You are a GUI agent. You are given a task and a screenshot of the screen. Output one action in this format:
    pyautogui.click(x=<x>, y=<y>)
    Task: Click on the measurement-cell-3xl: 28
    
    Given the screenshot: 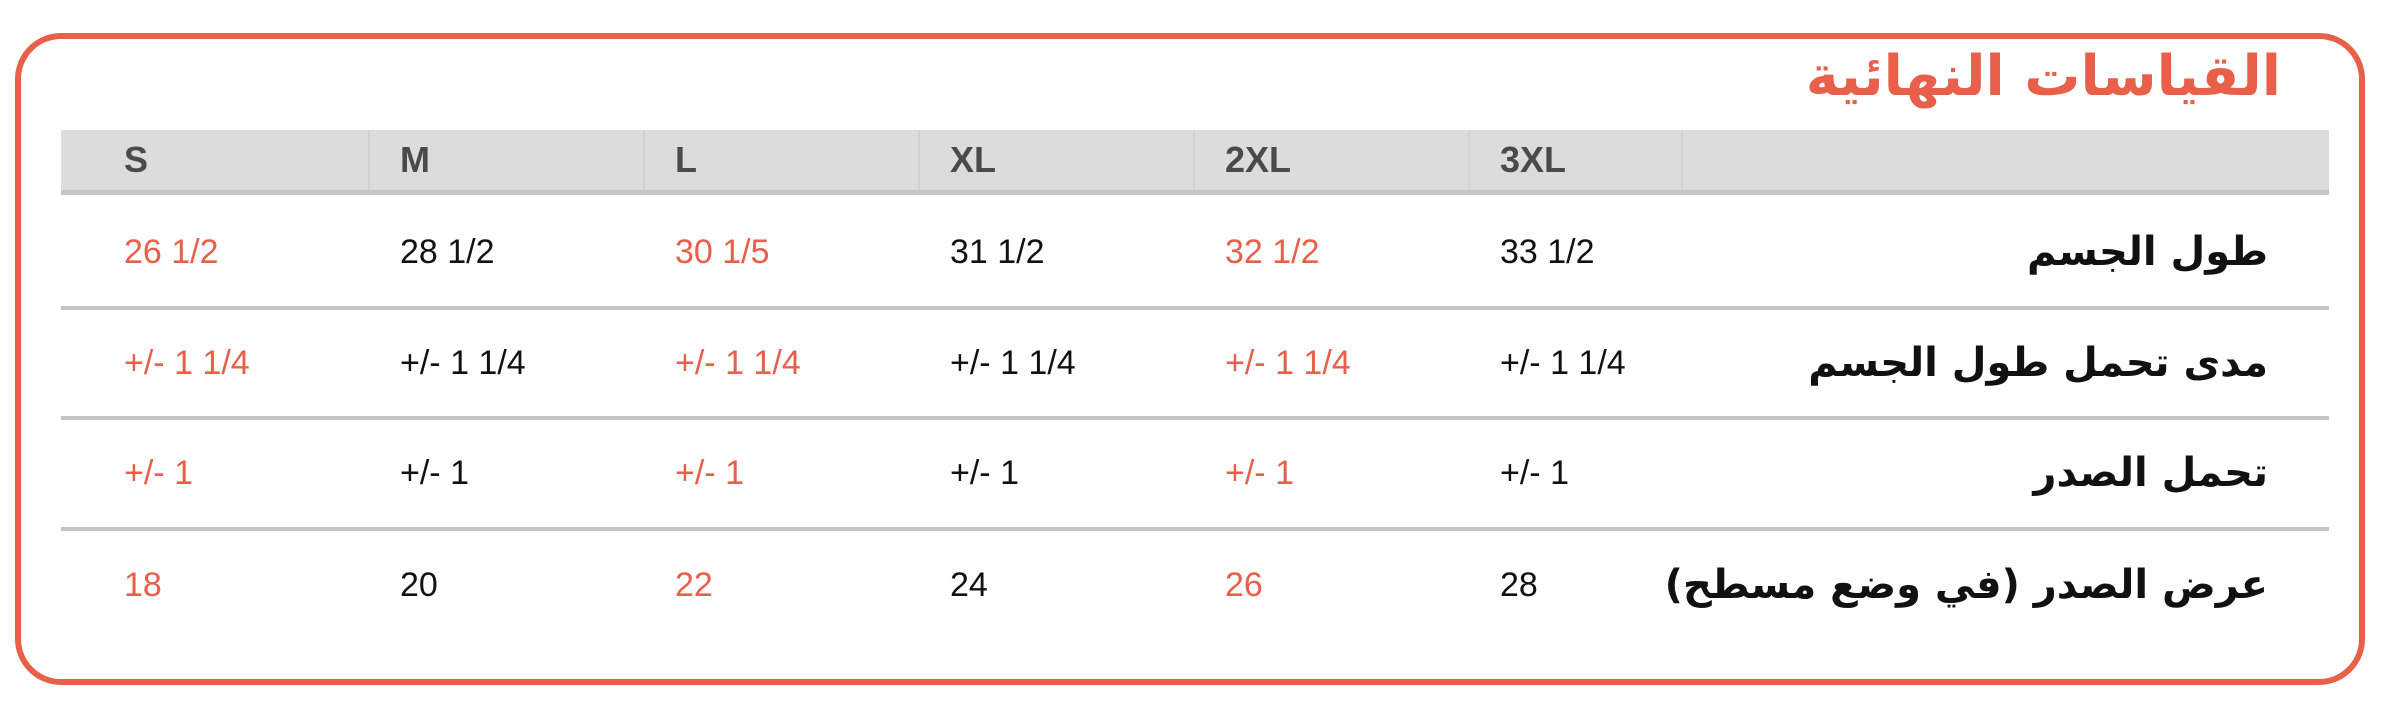 What is the action you would take?
    pyautogui.click(x=1519, y=585)
    